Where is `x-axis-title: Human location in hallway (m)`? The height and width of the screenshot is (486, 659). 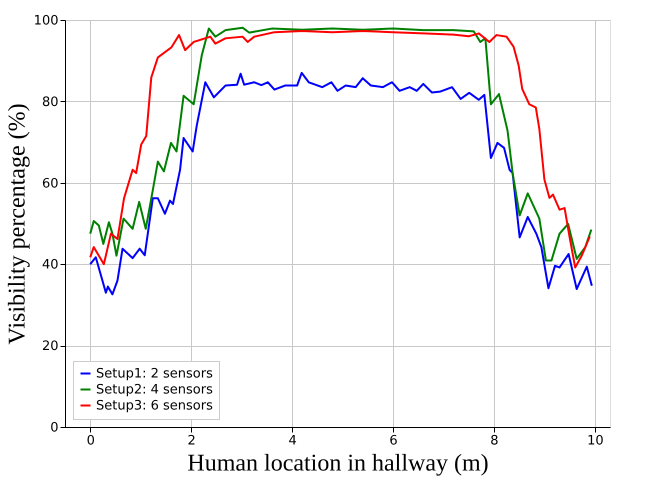 x-axis-title: Human location in hallway (m) is located at coordinates (338, 463).